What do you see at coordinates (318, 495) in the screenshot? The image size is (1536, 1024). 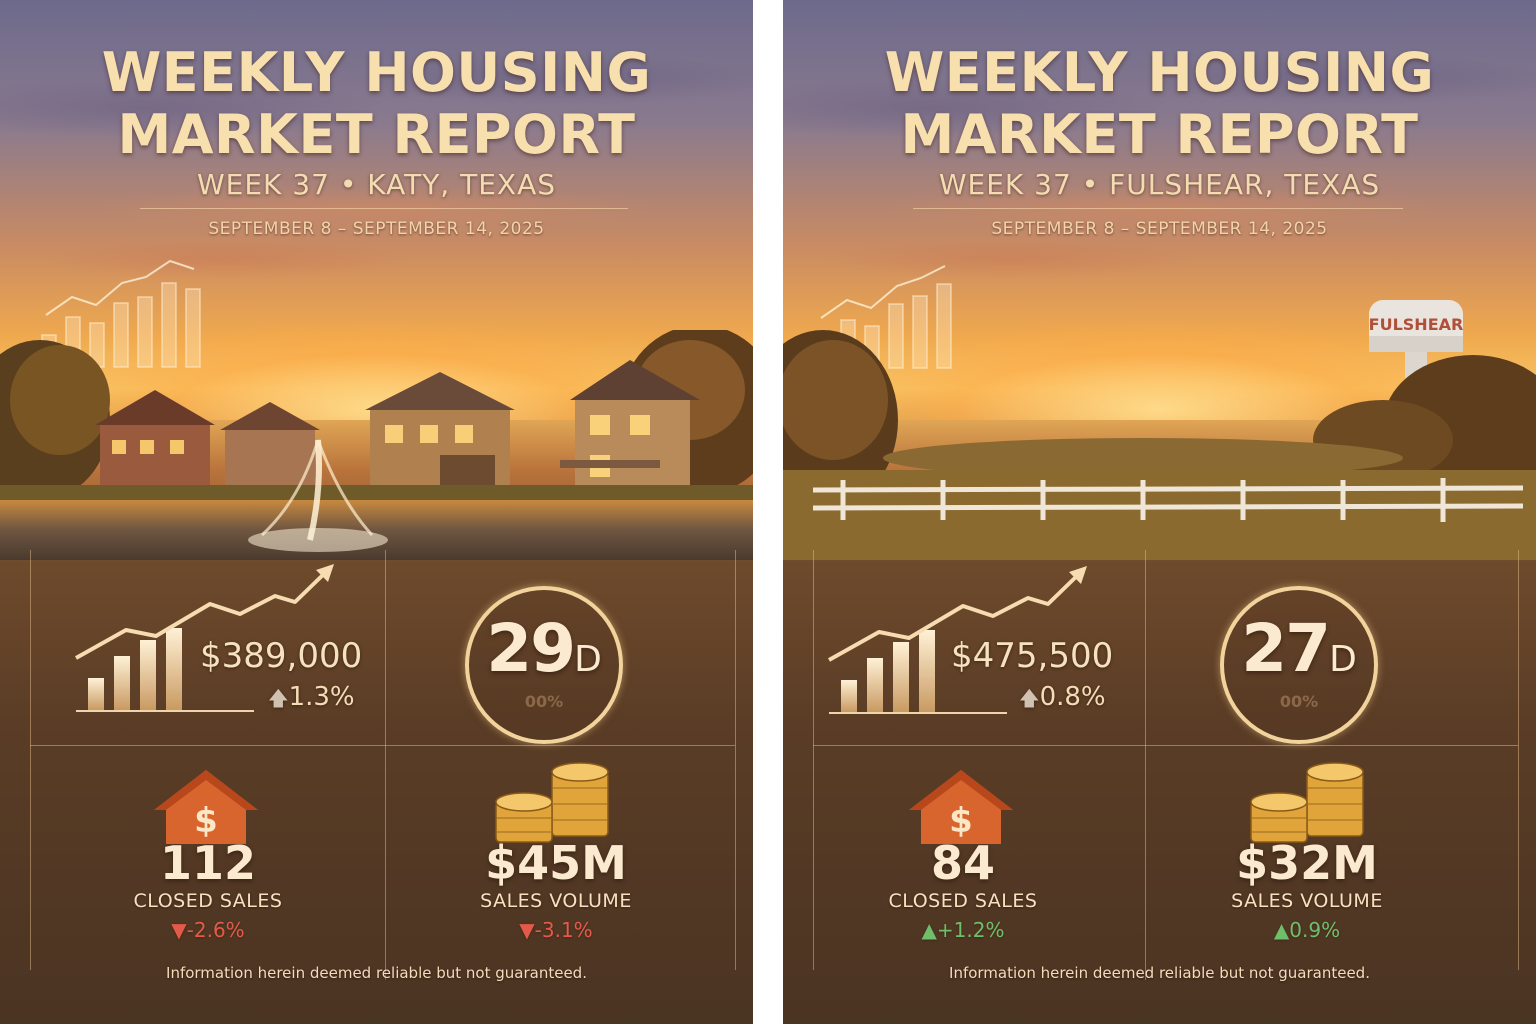 I see `fountain` at bounding box center [318, 495].